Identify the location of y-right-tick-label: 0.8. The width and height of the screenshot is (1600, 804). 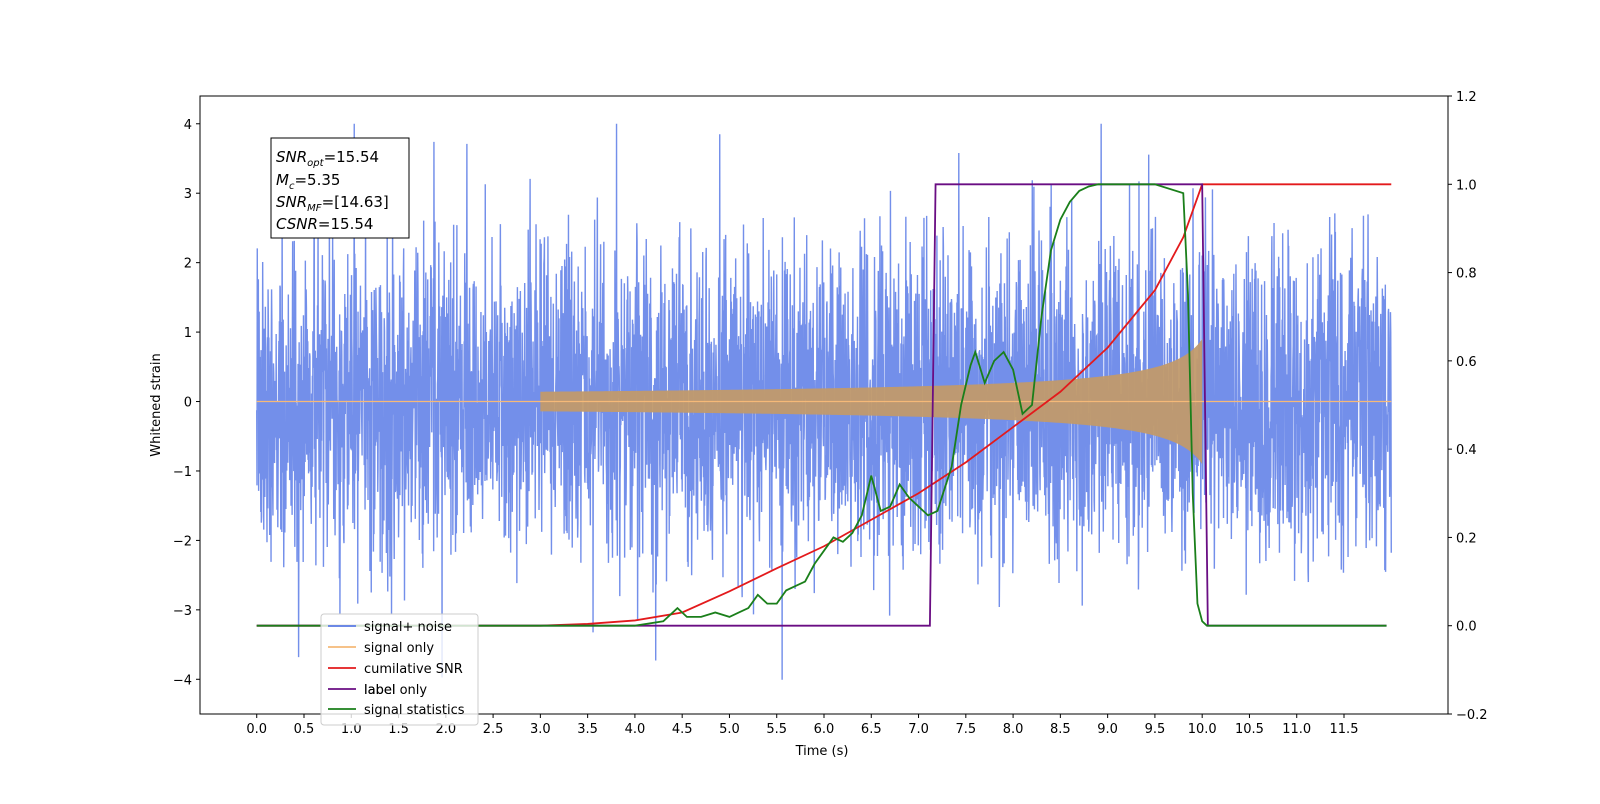
(1466, 274).